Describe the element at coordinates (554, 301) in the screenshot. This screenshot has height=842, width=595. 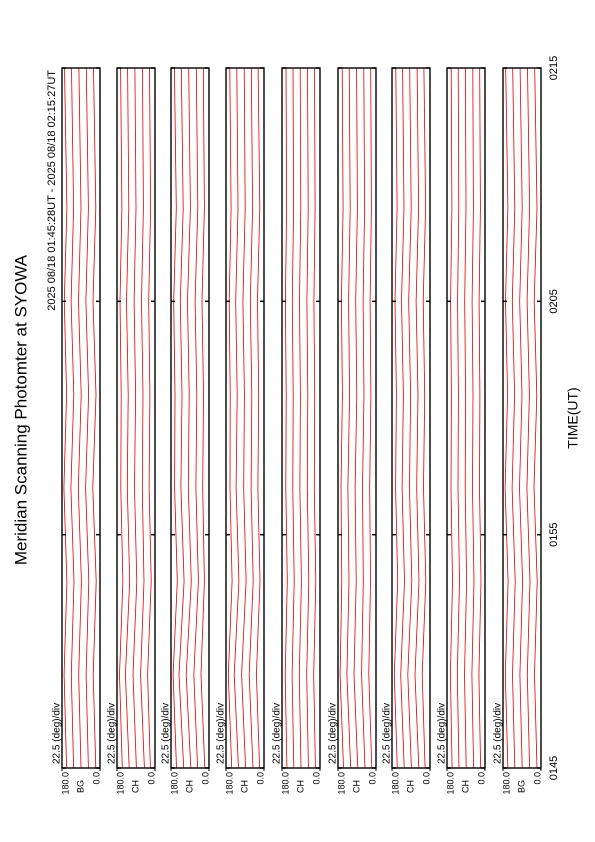
I see `x-tick-label: 0205` at that location.